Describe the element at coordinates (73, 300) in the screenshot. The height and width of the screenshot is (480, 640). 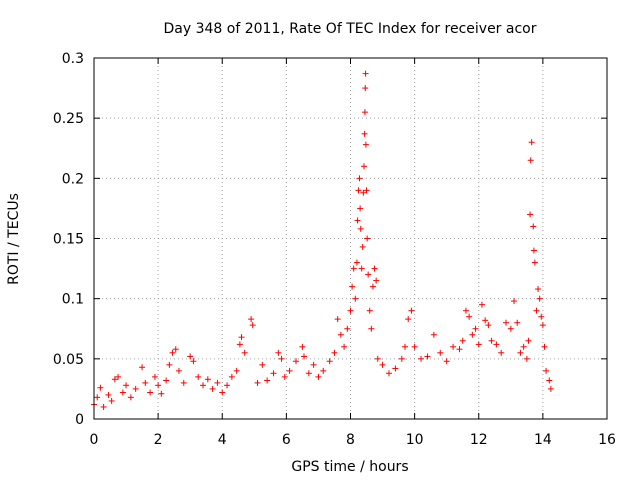
I see `y-tick-label: 0.1` at that location.